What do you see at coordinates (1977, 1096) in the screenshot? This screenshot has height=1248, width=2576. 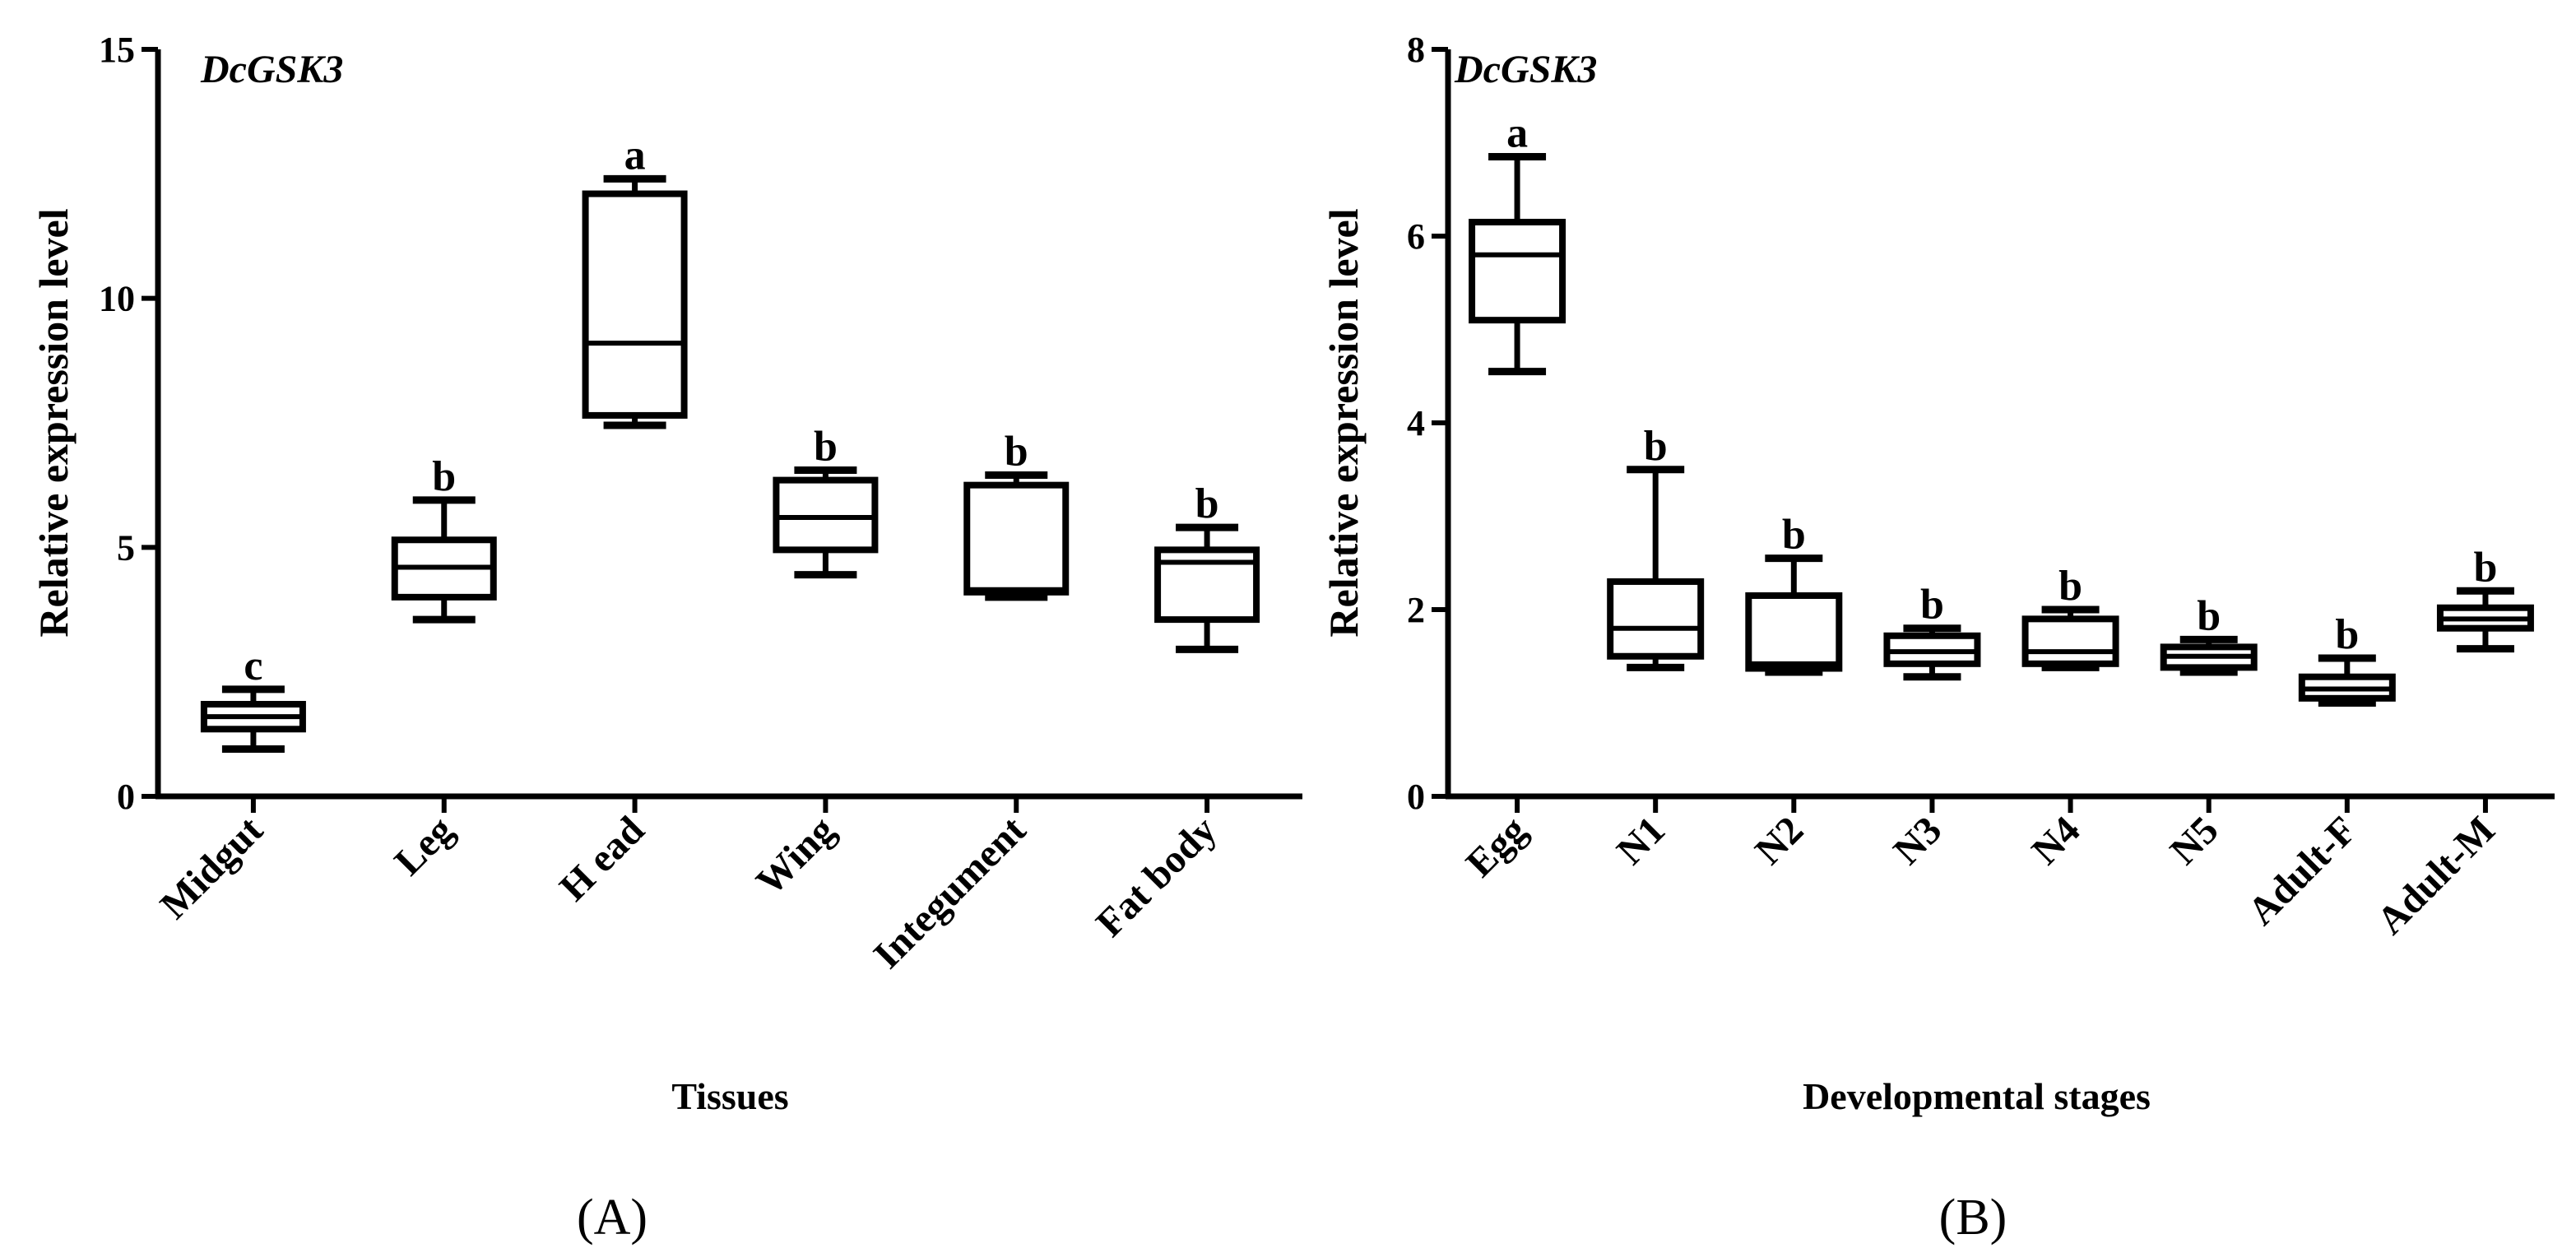 I see `x-axis-title: Developmental stages` at bounding box center [1977, 1096].